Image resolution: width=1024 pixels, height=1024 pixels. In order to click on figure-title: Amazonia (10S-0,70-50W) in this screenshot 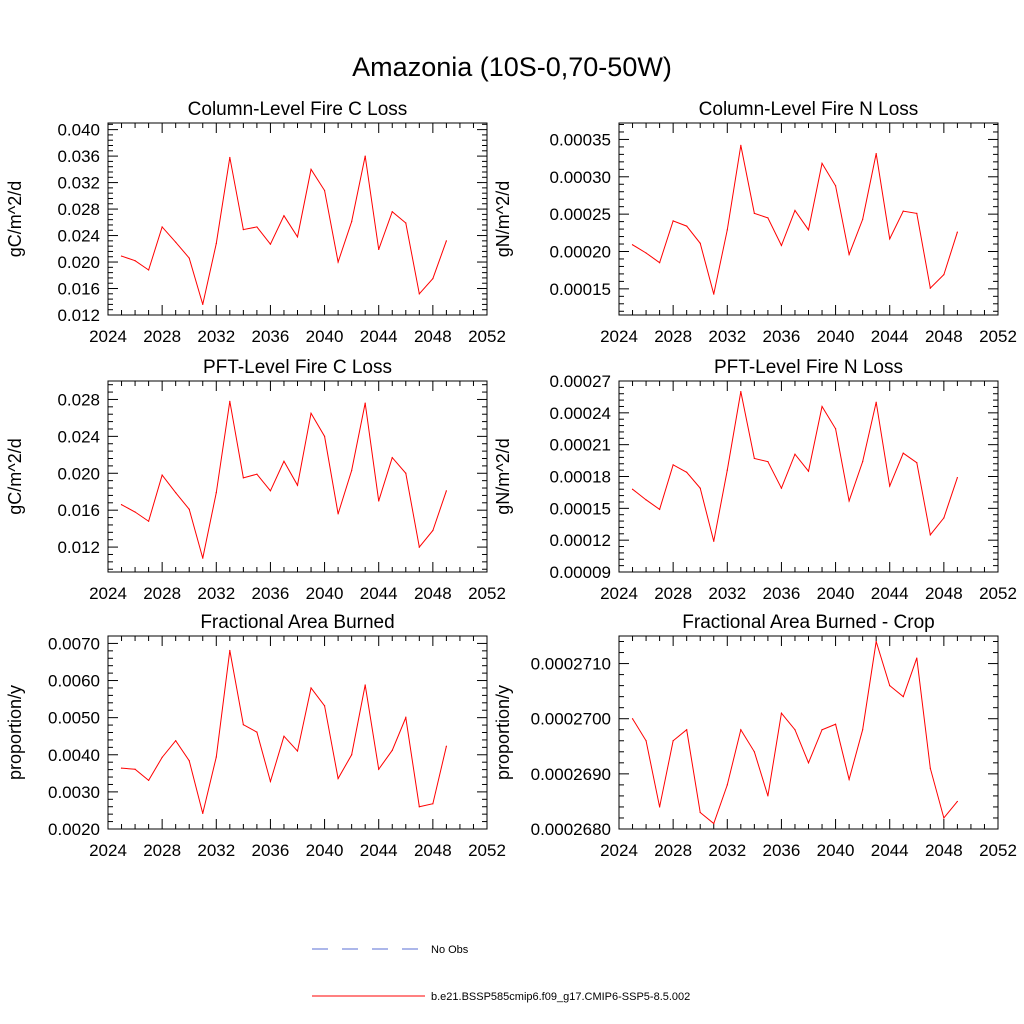, I will do `click(512, 67)`.